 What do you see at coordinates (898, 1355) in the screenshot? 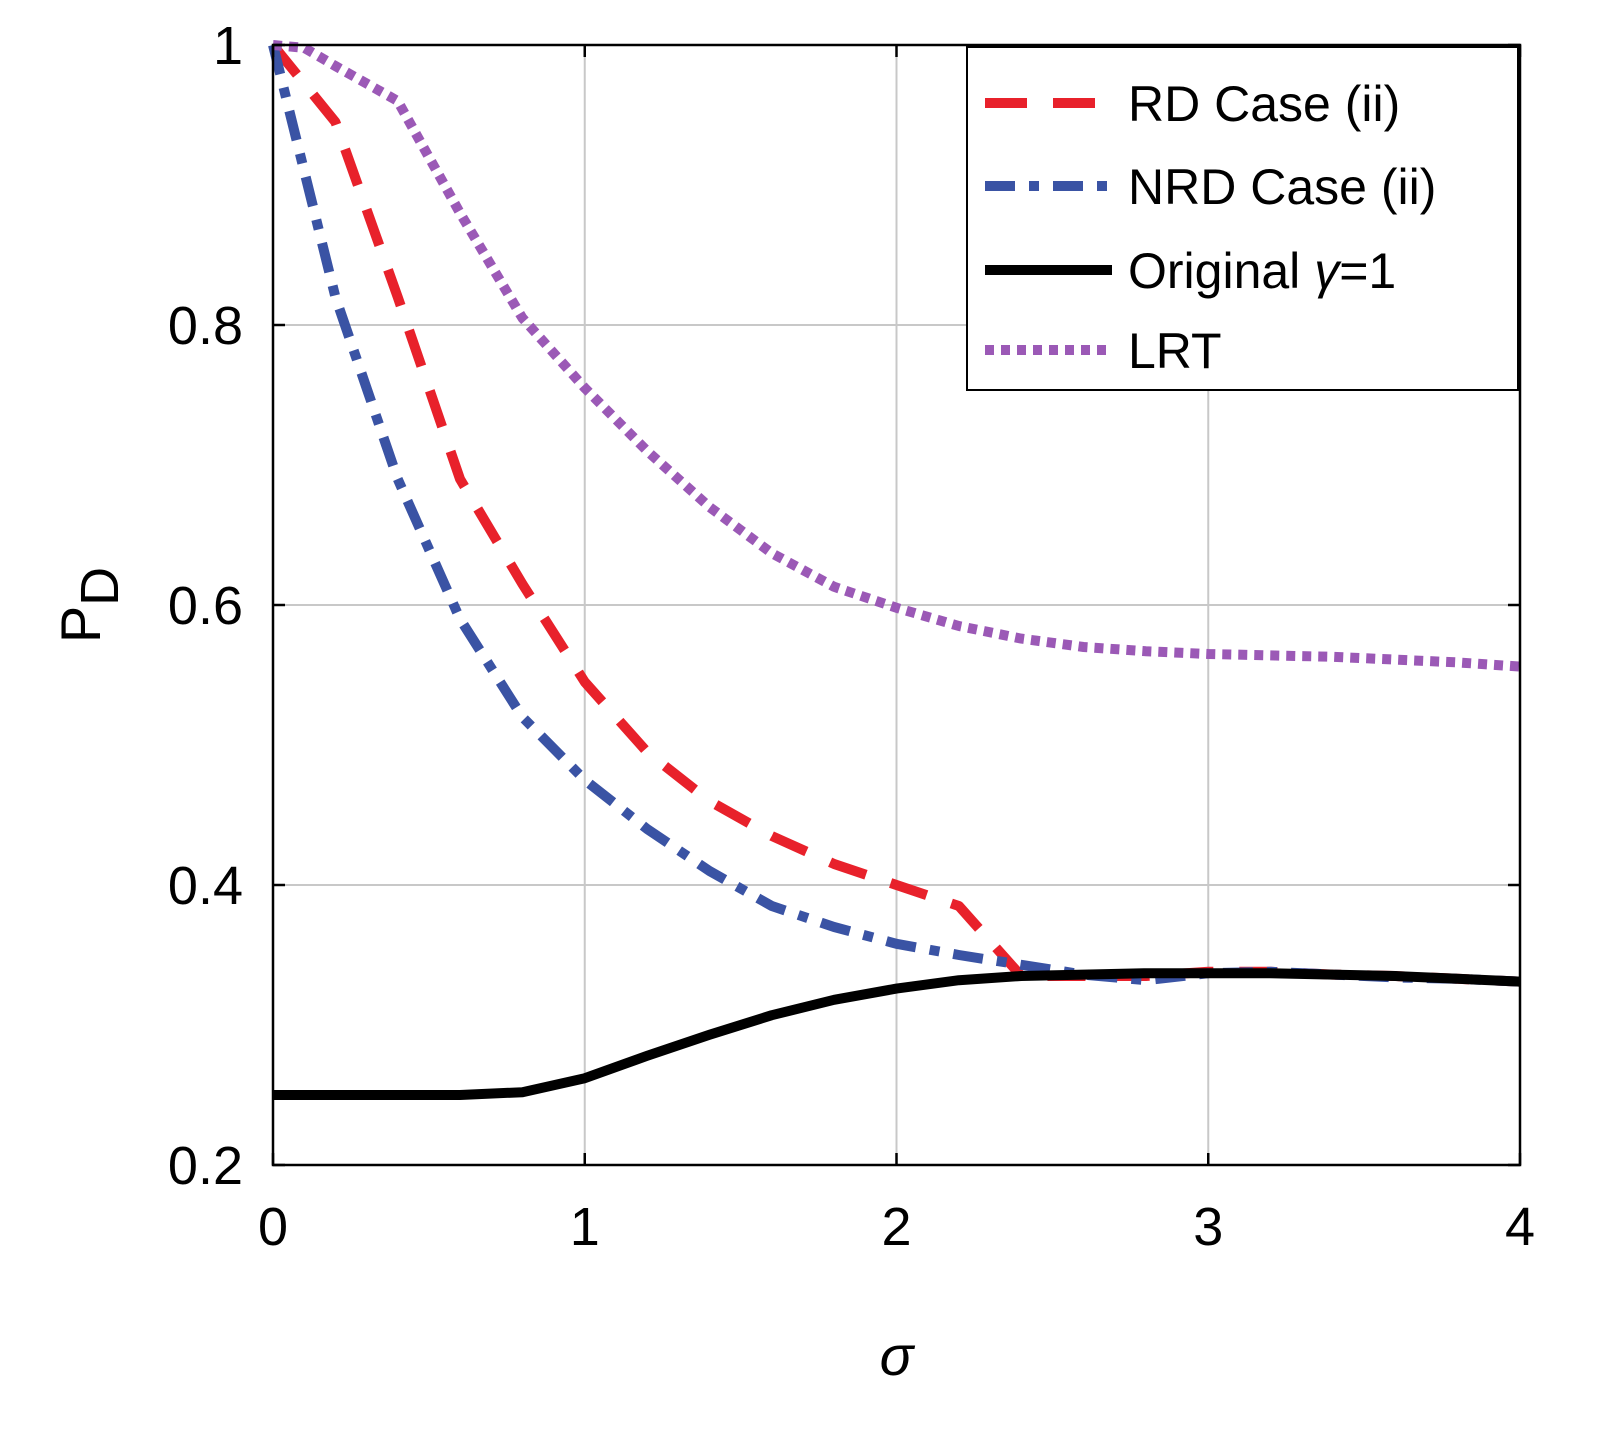
I see `x-axis-label: σ` at bounding box center [898, 1355].